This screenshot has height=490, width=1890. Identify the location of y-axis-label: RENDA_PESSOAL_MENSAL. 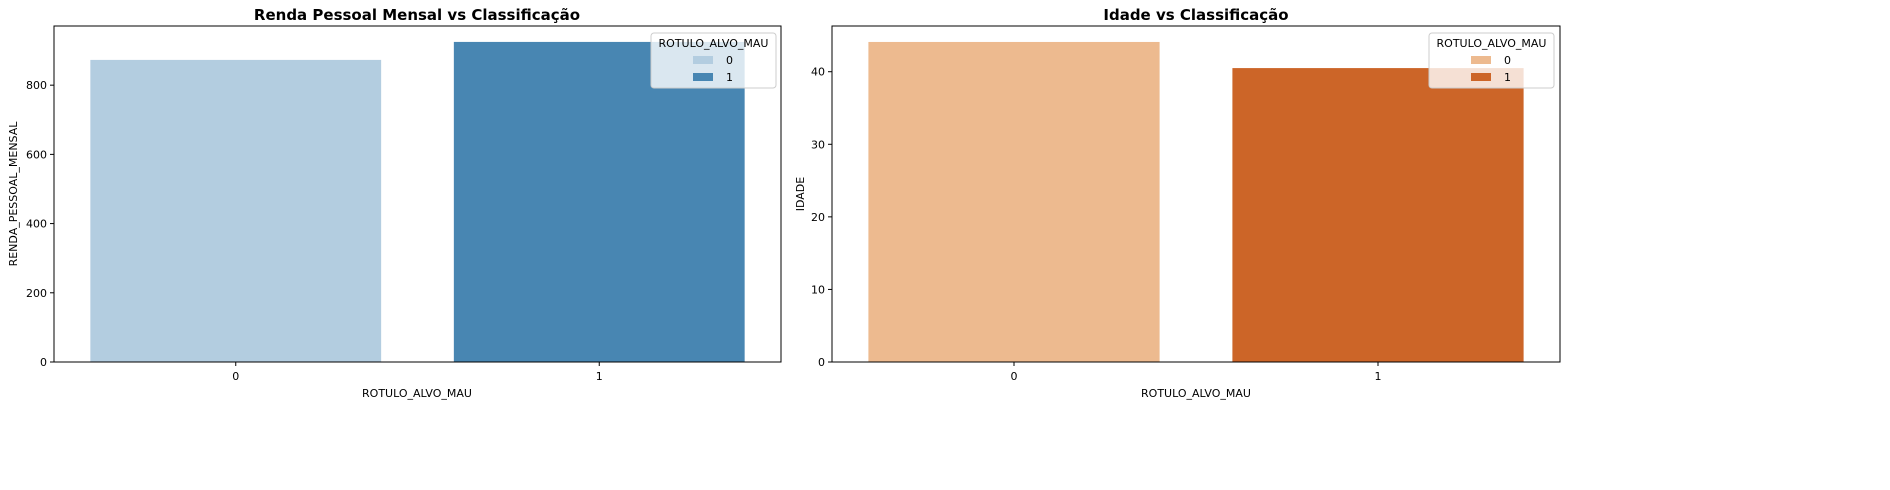
(13, 194).